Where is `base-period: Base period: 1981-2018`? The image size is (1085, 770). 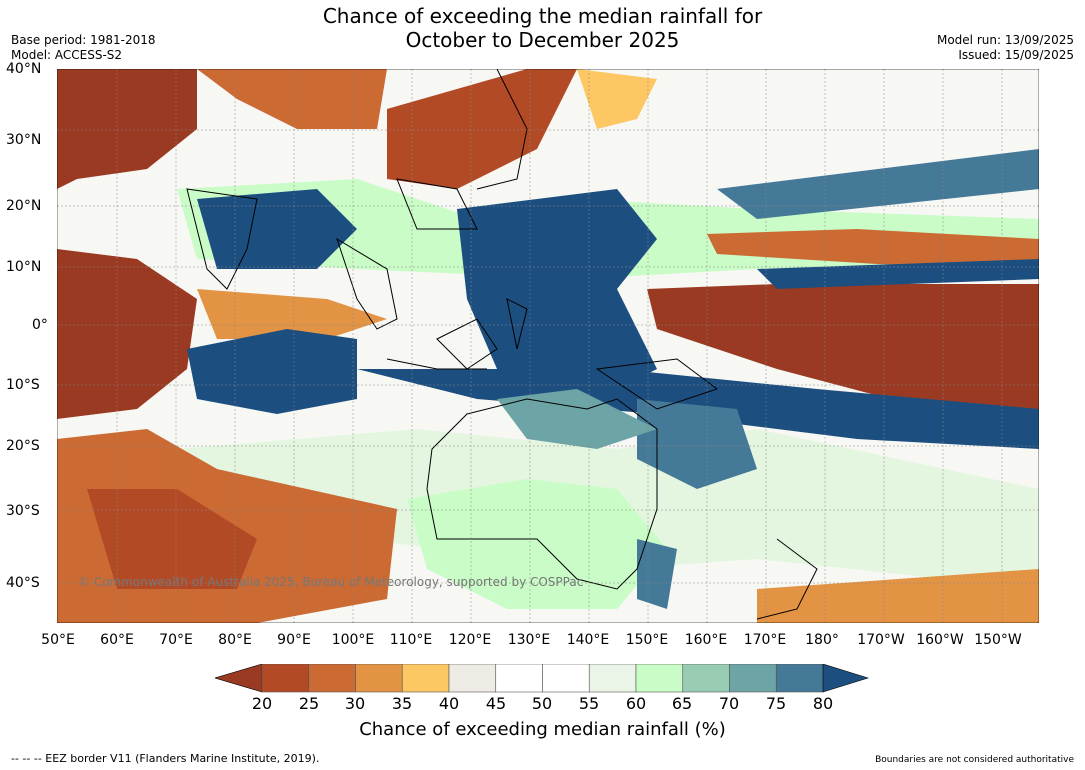
base-period: Base period: 1981-2018 is located at coordinates (83, 40).